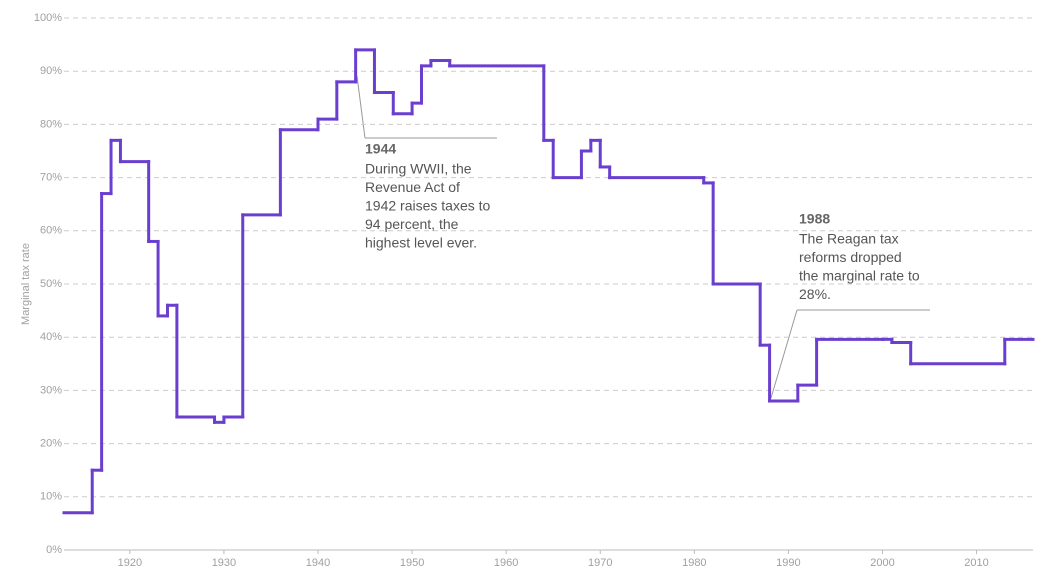 The image size is (1056, 582). Describe the element at coordinates (51, 231) in the screenshot. I see `y-tick-label: 60%` at that location.